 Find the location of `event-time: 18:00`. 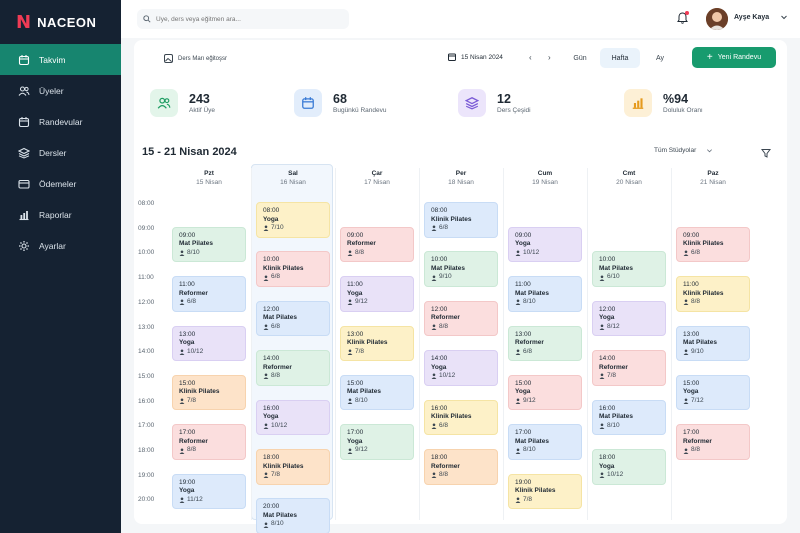

event-time: 18:00 is located at coordinates (439, 457).